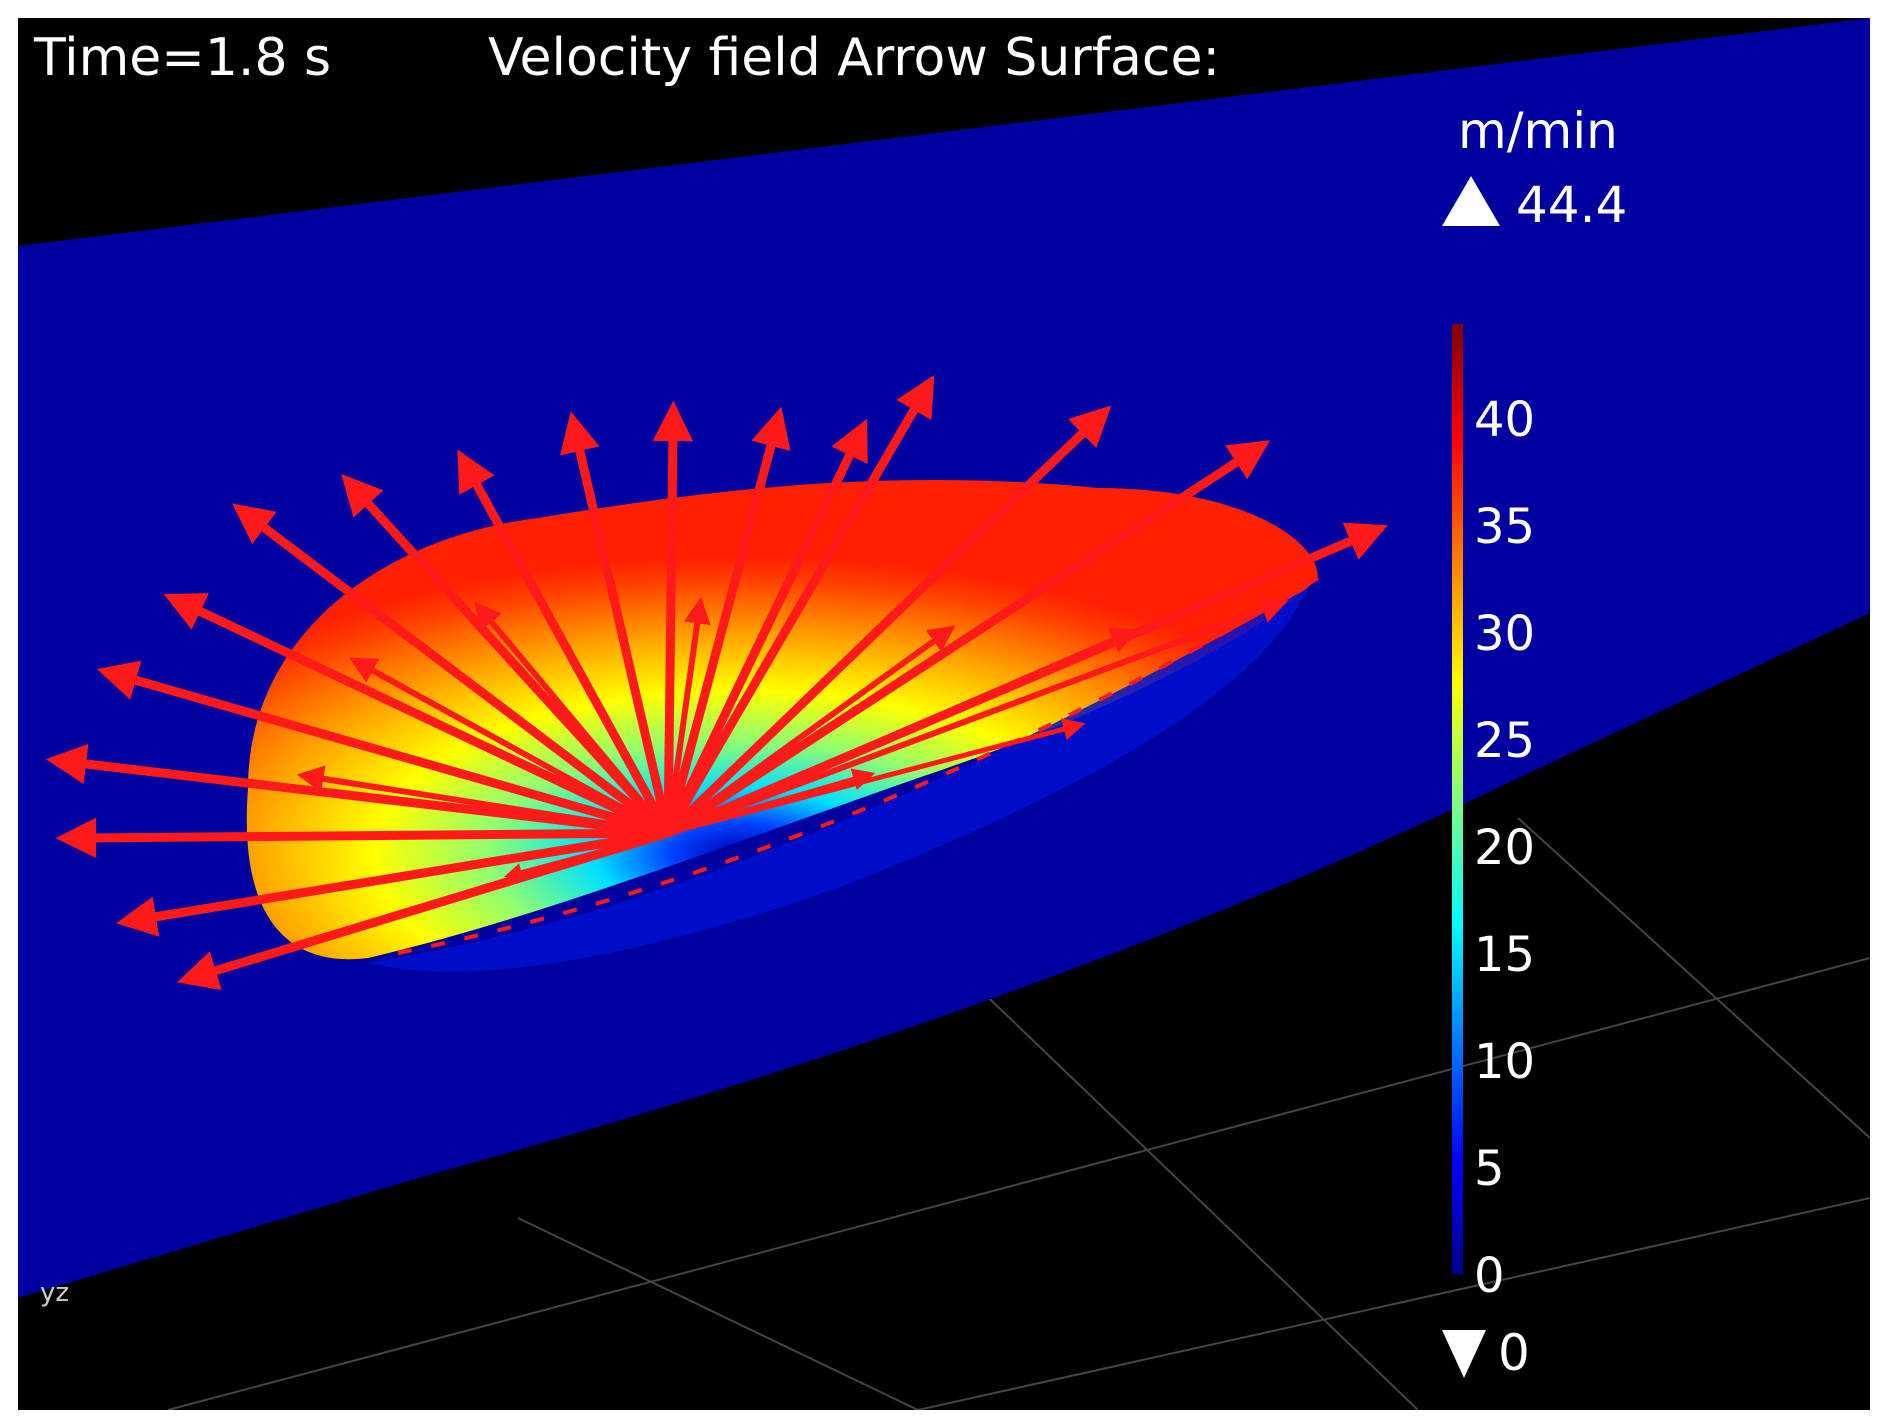 This screenshot has height=1428, width=1889. I want to click on dashed-rim-arrows, so click(858, 765).